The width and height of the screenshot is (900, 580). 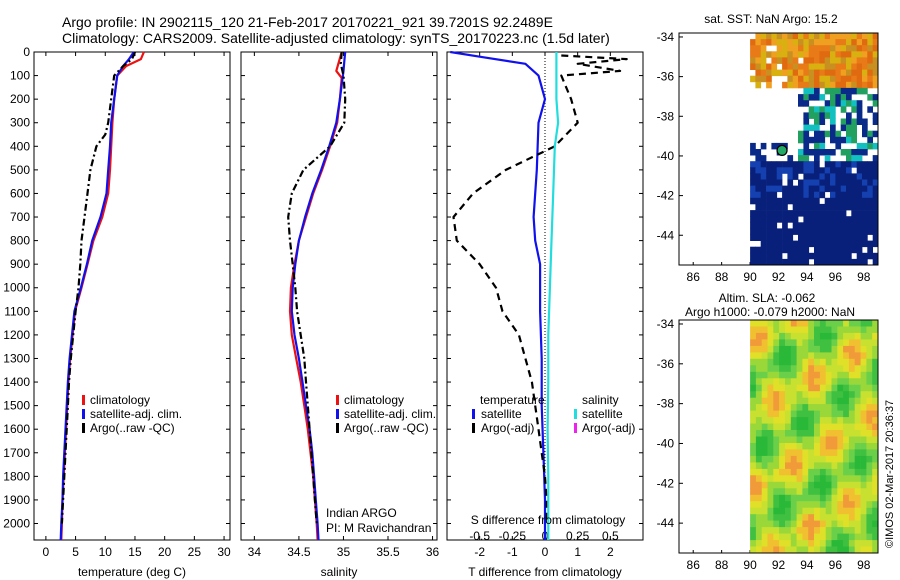 I want to click on legend-label-sal-satellite: satellite, so click(x=602, y=414).